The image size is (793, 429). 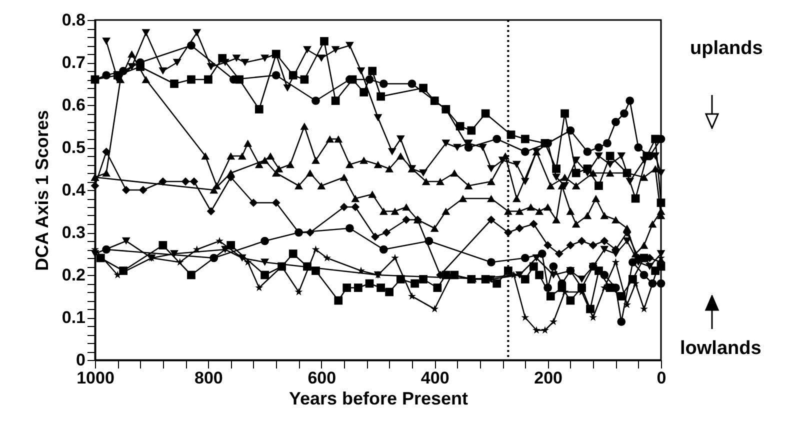 I want to click on x-tick-label: 600, so click(x=322, y=378).